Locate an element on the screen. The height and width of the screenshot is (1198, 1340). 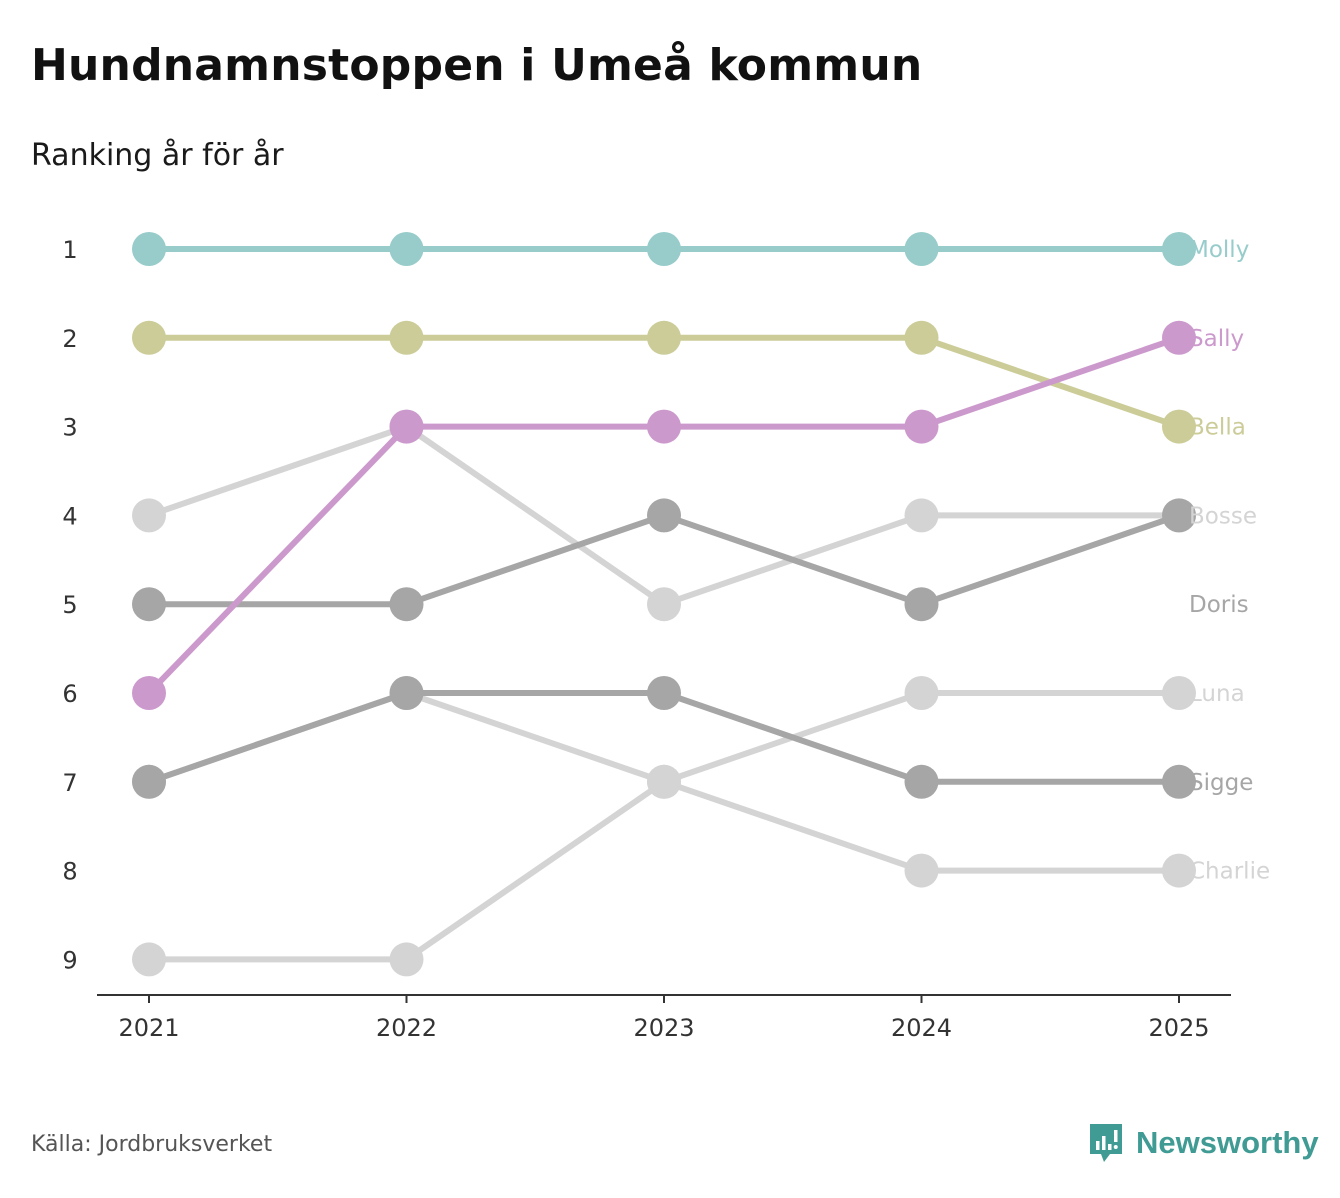
y-tick-label: 1 is located at coordinates (69, 250).